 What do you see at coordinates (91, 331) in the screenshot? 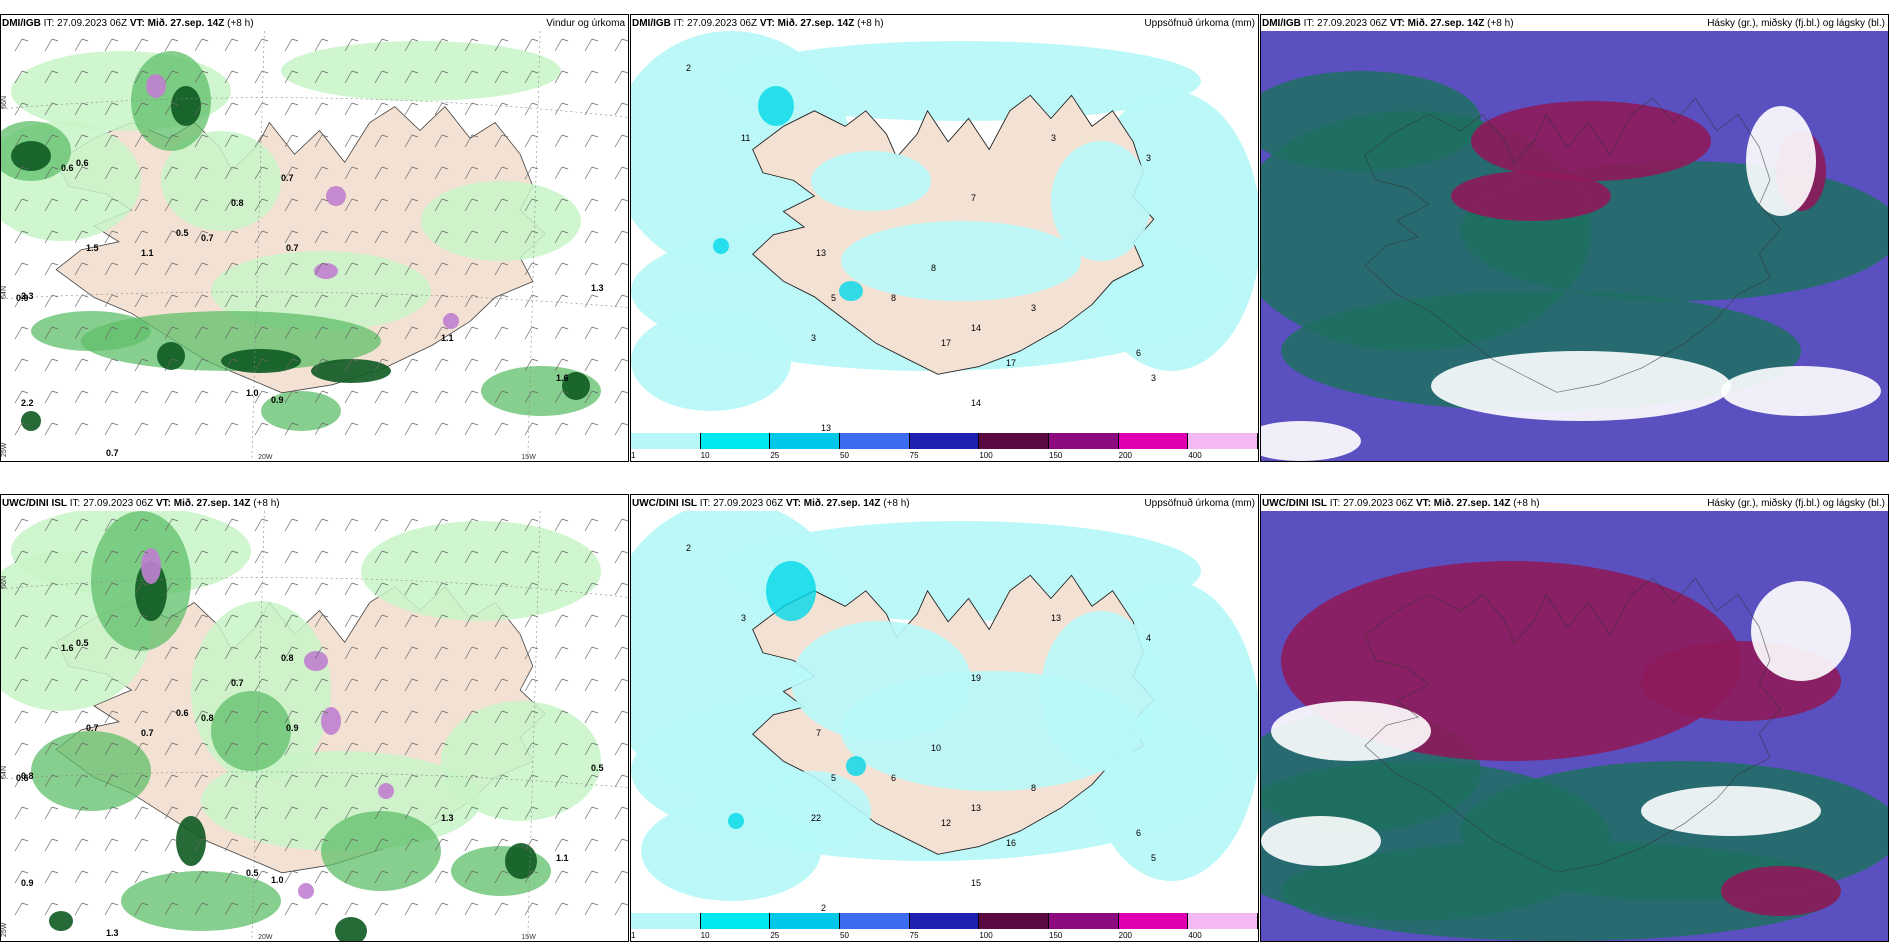
I see `precip-area-mid` at bounding box center [91, 331].